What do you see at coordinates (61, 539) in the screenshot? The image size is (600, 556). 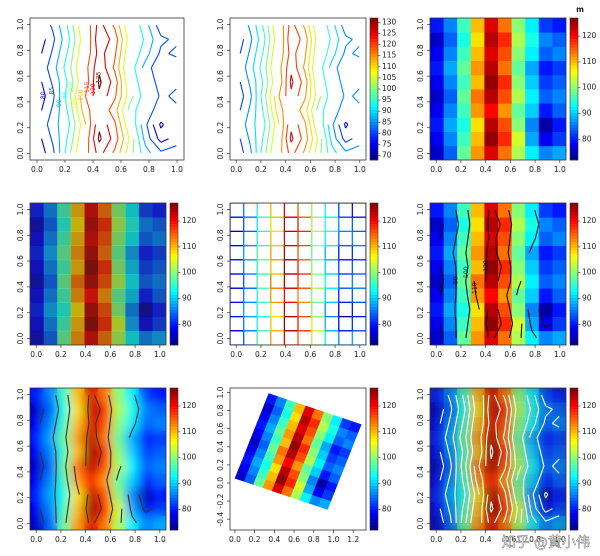 I see `x-tick-label: 0.2` at bounding box center [61, 539].